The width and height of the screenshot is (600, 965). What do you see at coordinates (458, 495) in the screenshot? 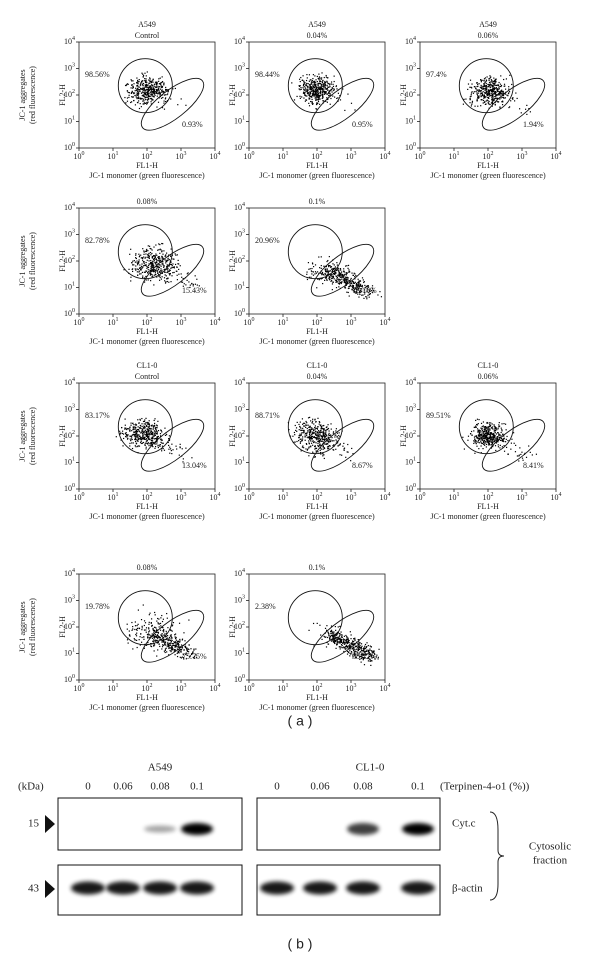
I see `tick-exponent: 1` at bounding box center [458, 495].